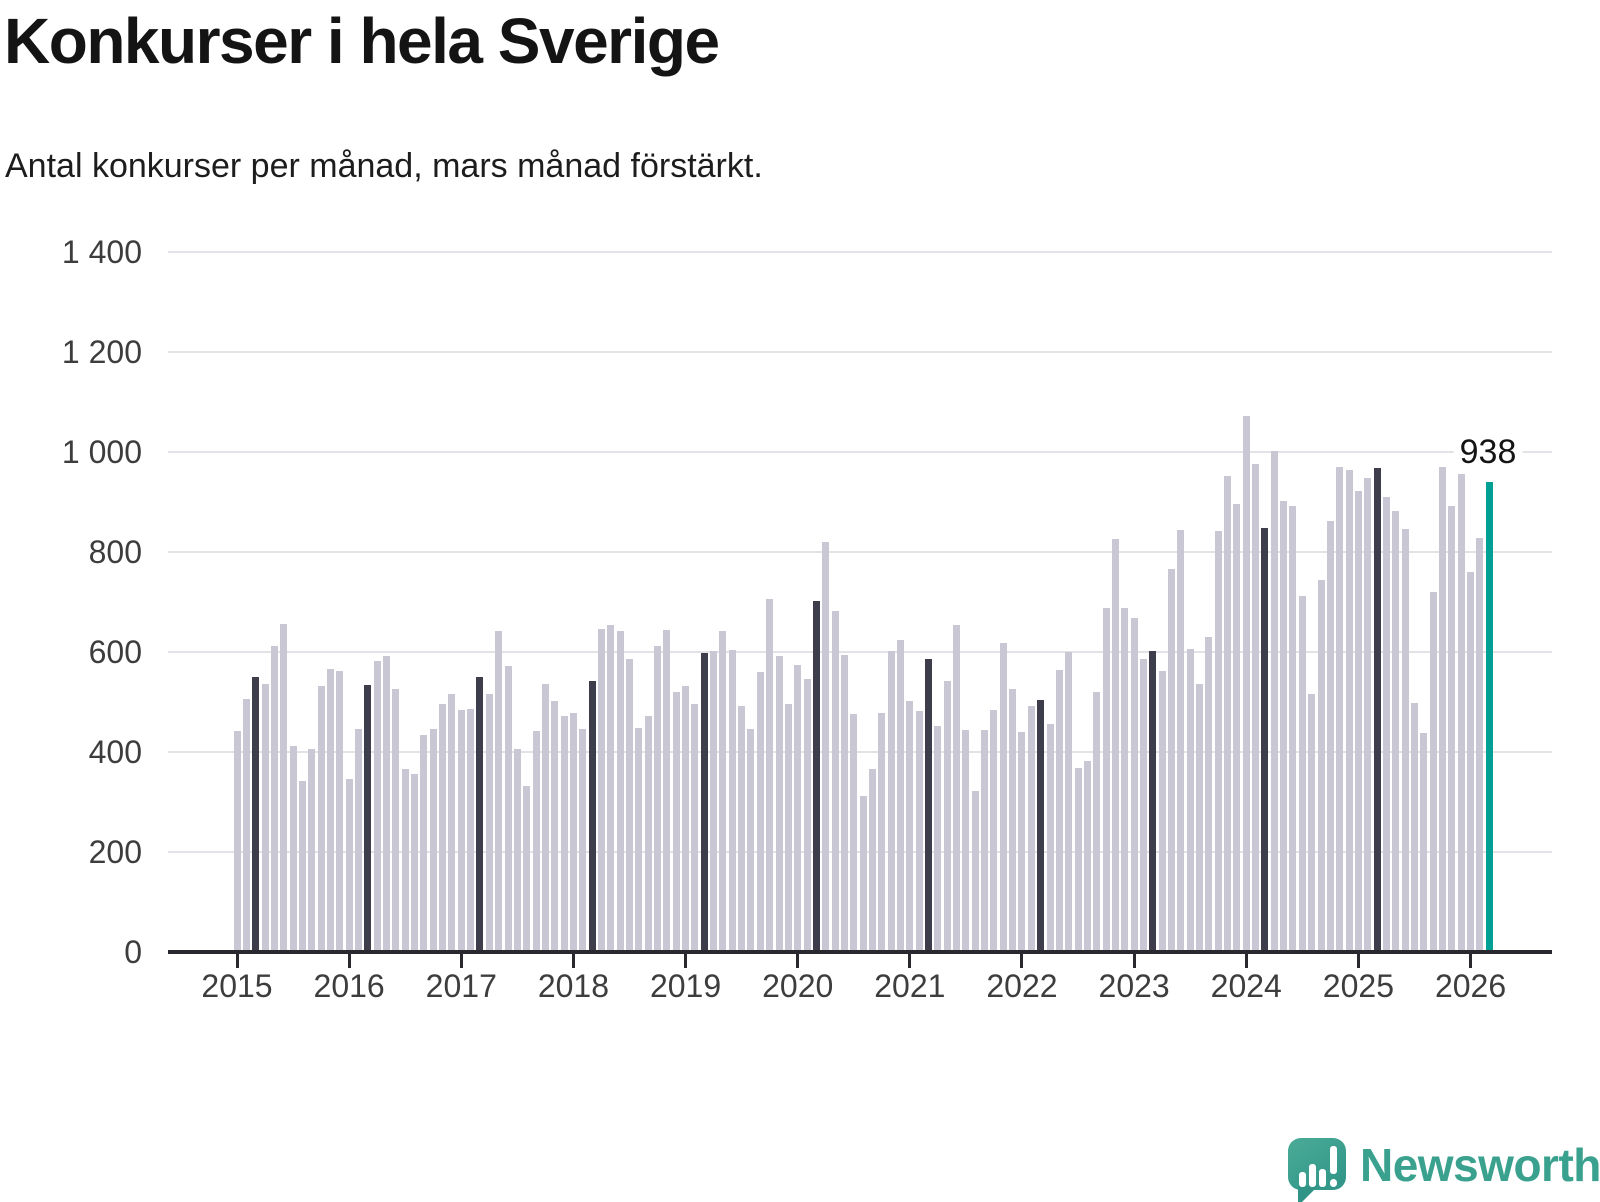 Image resolution: width=1600 pixels, height=1202 pixels. I want to click on x-axis-label-2025: 2025, so click(1358, 986).